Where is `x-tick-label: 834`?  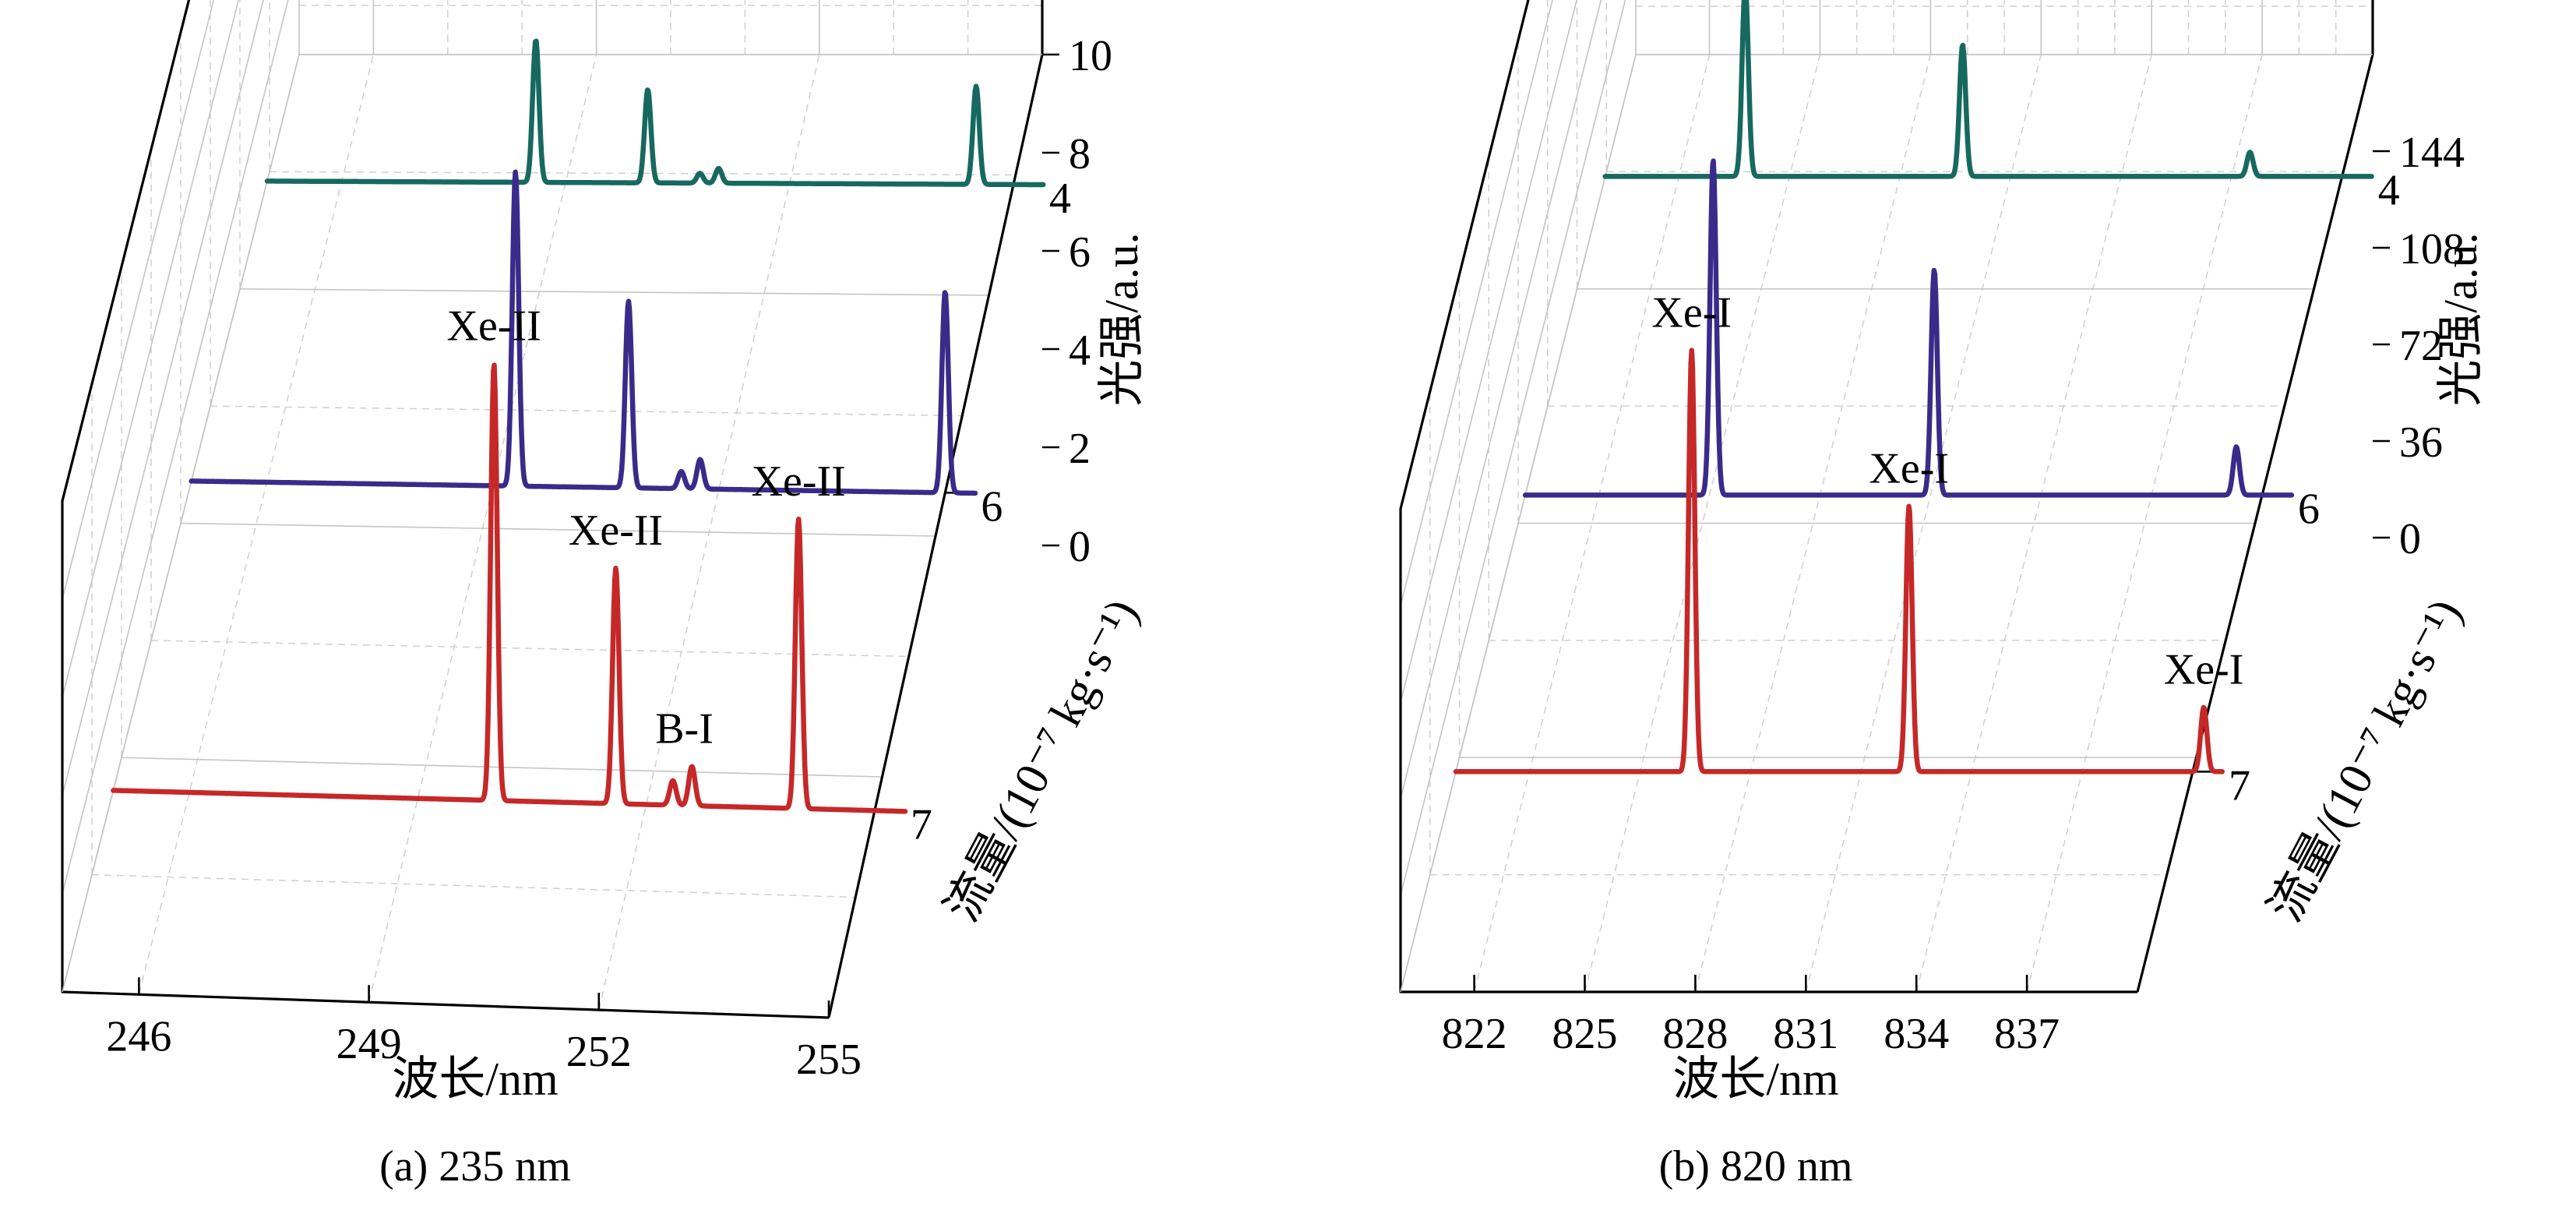 x-tick-label: 834 is located at coordinates (1916, 1034).